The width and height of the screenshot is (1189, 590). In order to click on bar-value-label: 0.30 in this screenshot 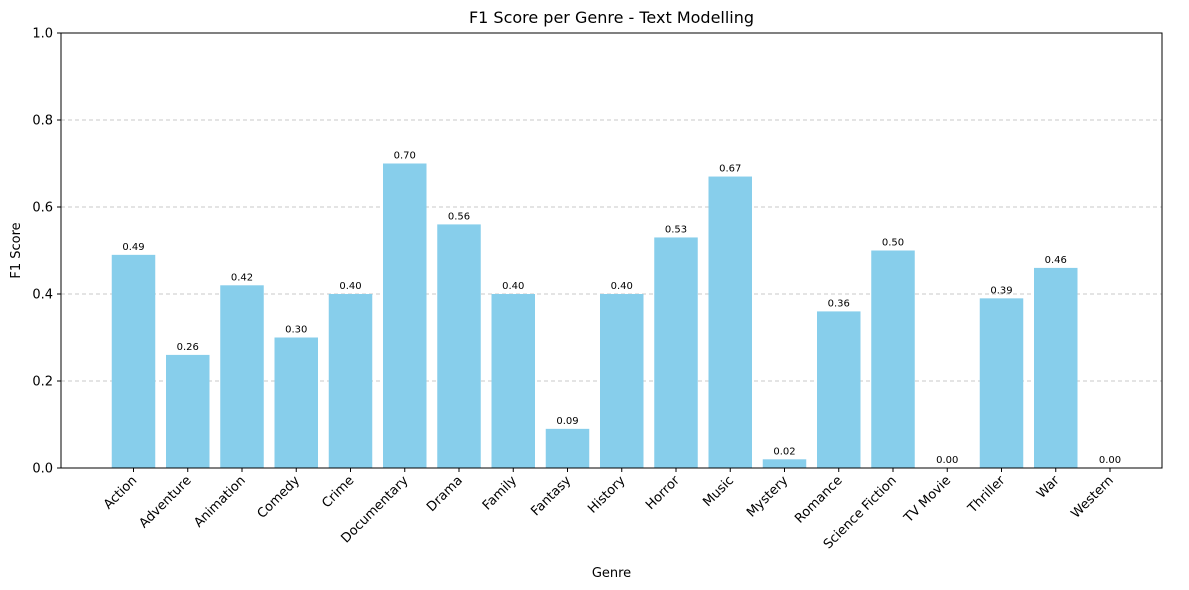, I will do `click(296, 330)`.